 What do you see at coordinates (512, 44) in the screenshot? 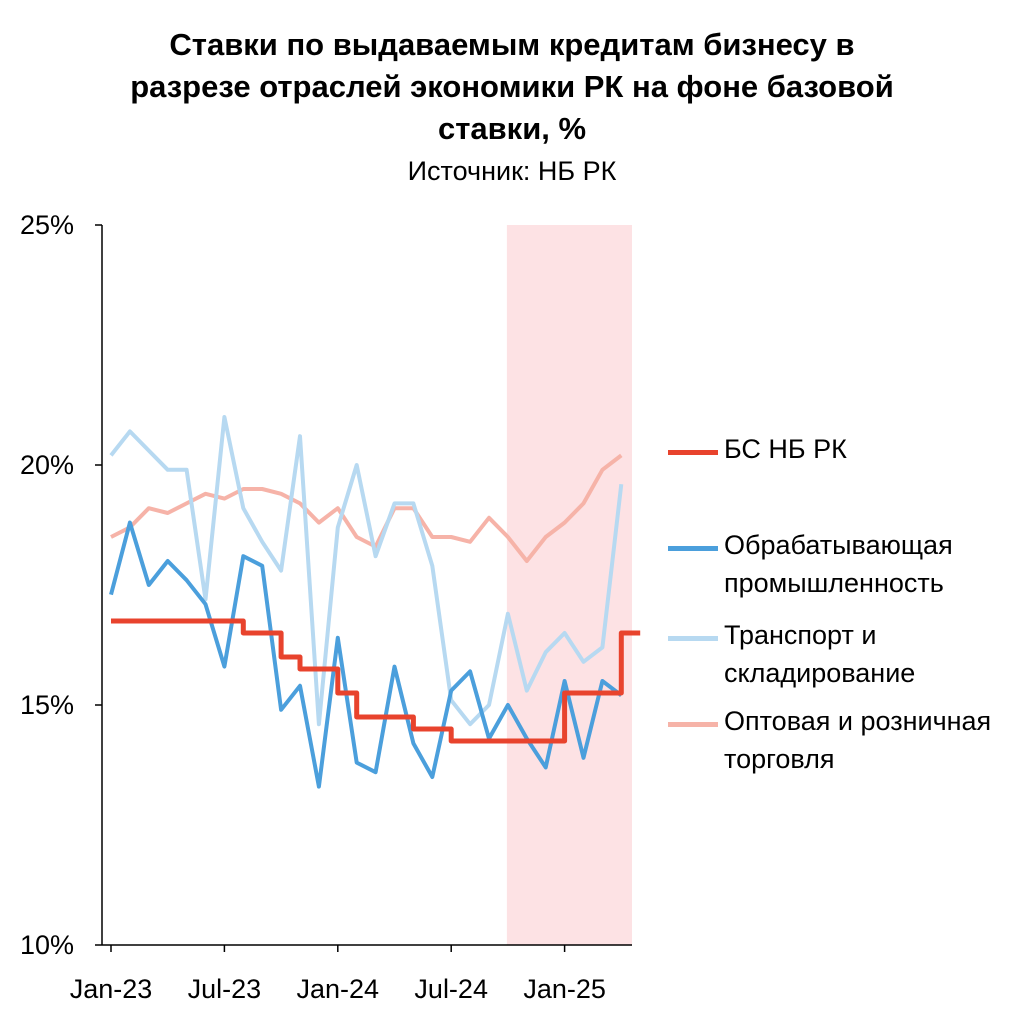
I see `chart-title-line: Ставки по выдаваемым кредитам бизнесу в` at bounding box center [512, 44].